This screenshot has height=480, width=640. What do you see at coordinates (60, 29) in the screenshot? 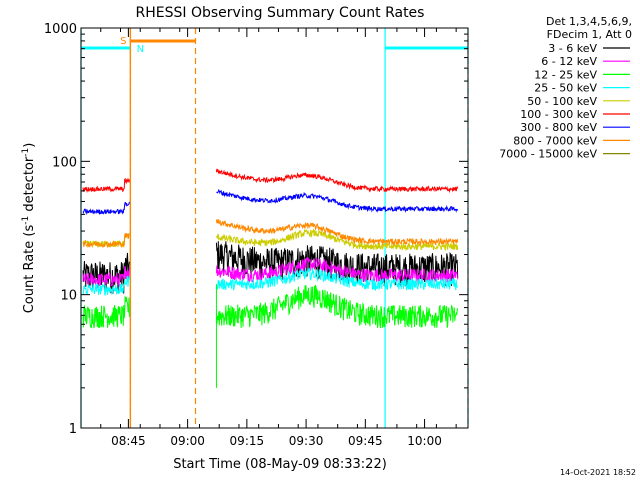
I see `y-tick-label-3: 1000` at bounding box center [60, 29].